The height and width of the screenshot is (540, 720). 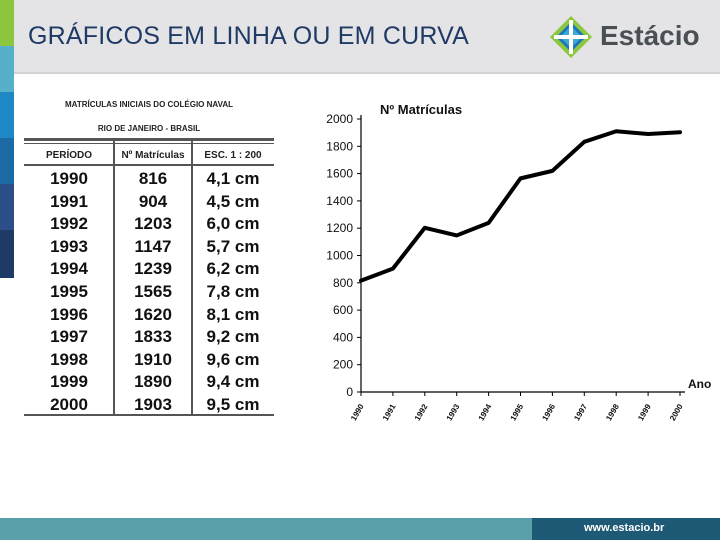 I want to click on y-tick-label: 1000, so click(x=339, y=256).